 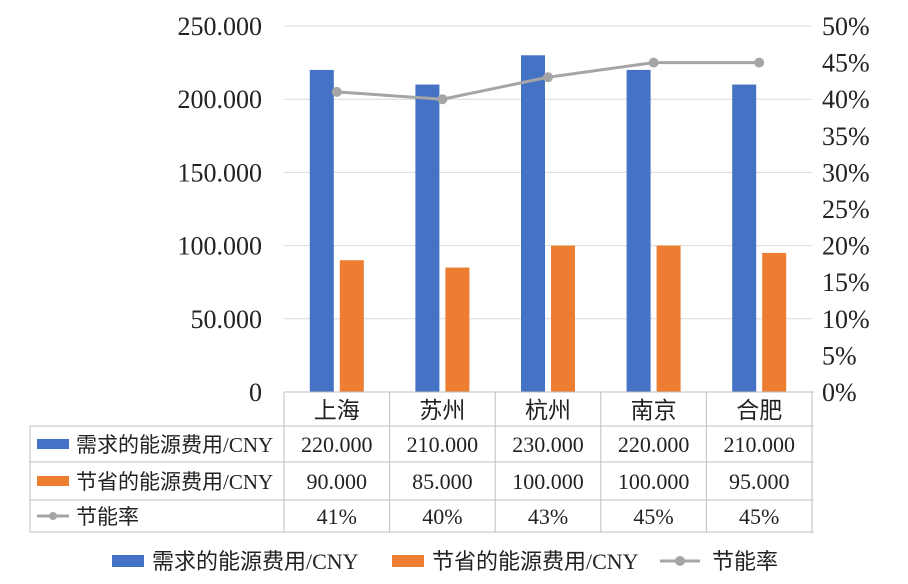 What do you see at coordinates (846, 319) in the screenshot?
I see `right-axis-tick-label: 10%` at bounding box center [846, 319].